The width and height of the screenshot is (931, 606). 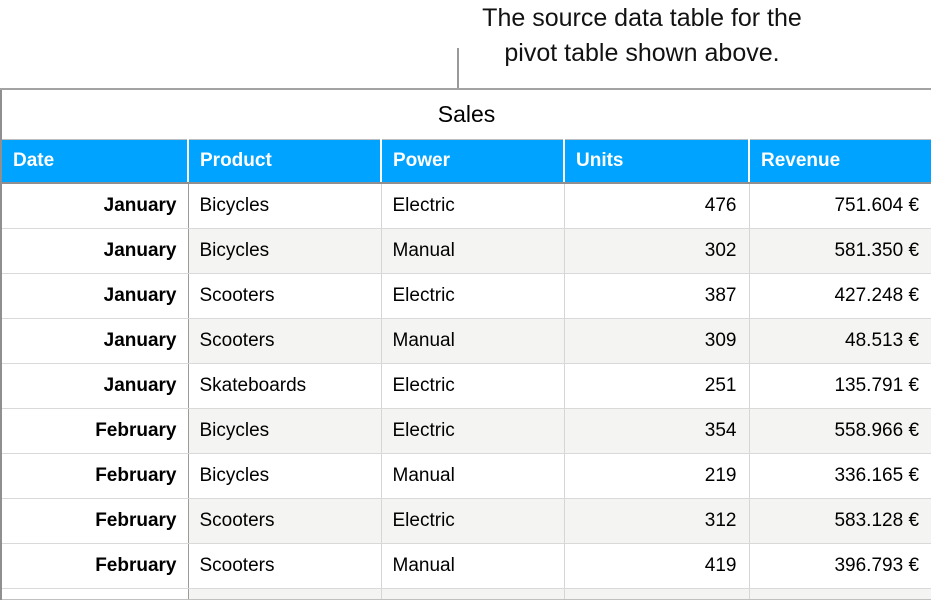 What do you see at coordinates (642, 53) in the screenshot?
I see `callout-line2: pivot table shown above.` at bounding box center [642, 53].